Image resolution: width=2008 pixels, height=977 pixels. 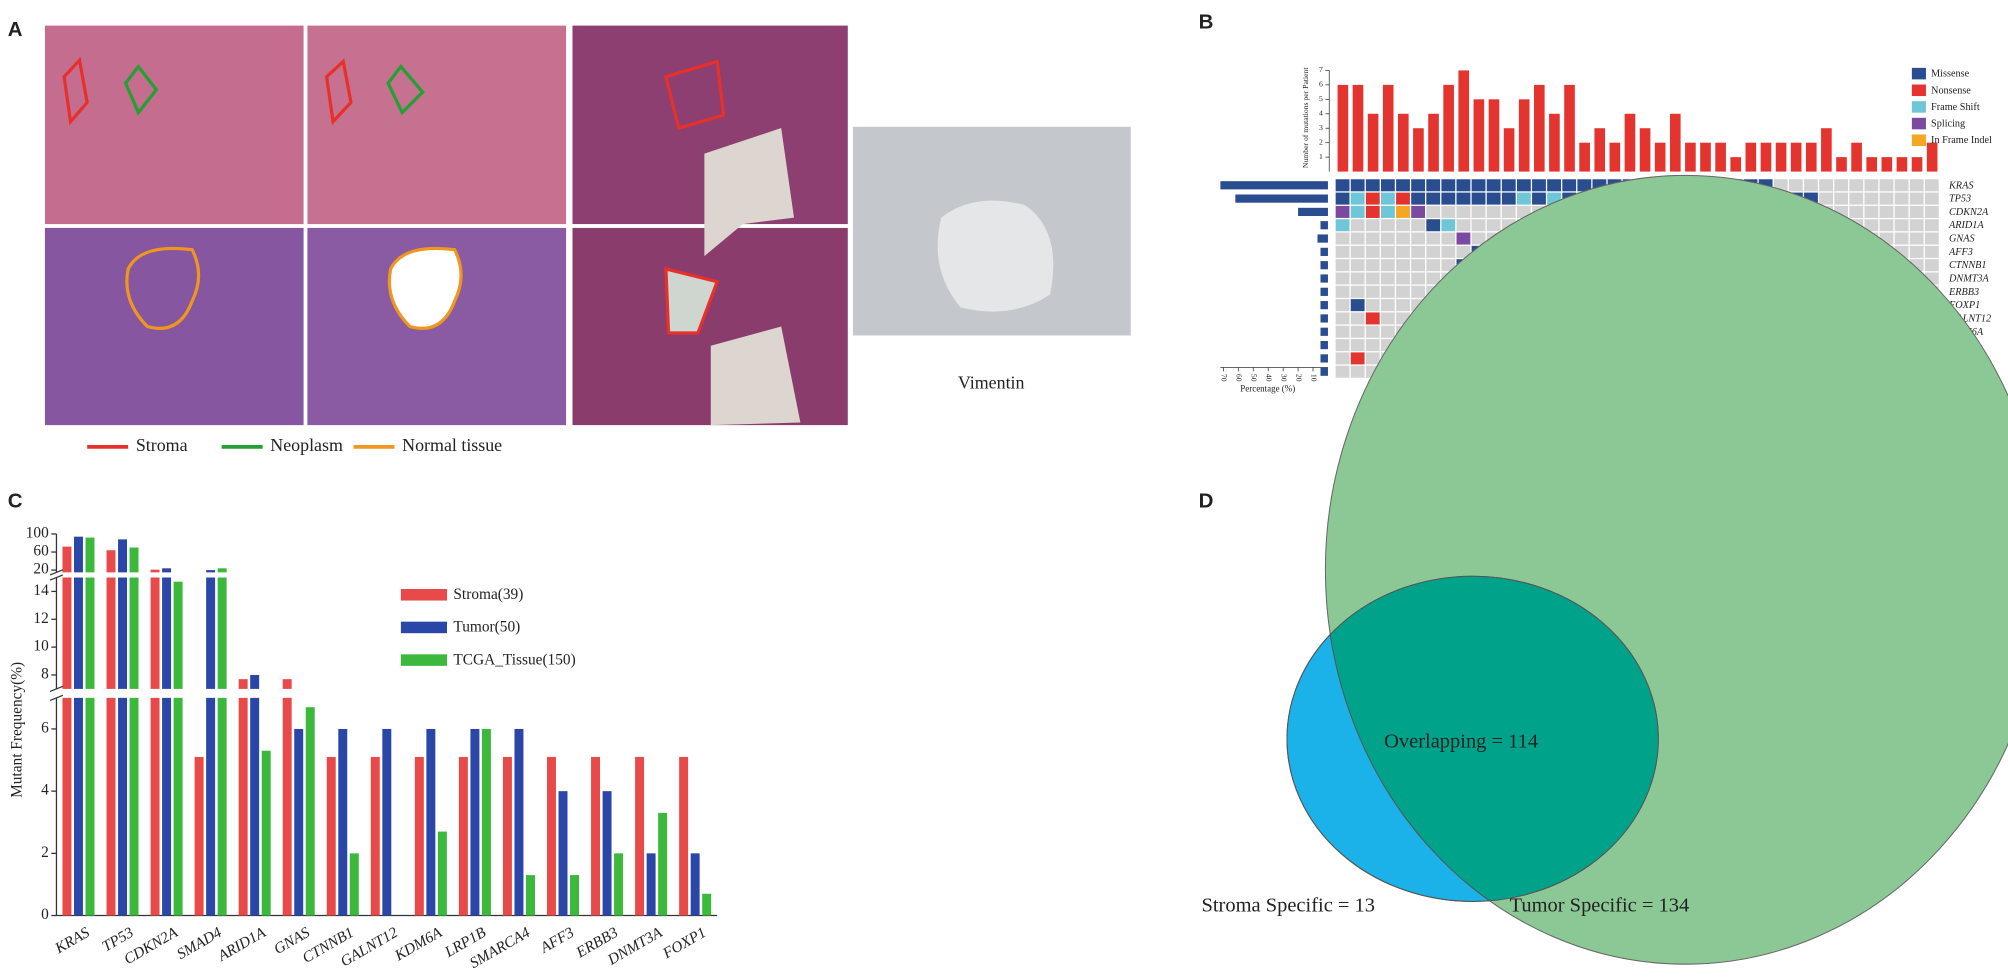 What do you see at coordinates (1253, 378) in the screenshot?
I see `x-tick-label: 50` at bounding box center [1253, 378].